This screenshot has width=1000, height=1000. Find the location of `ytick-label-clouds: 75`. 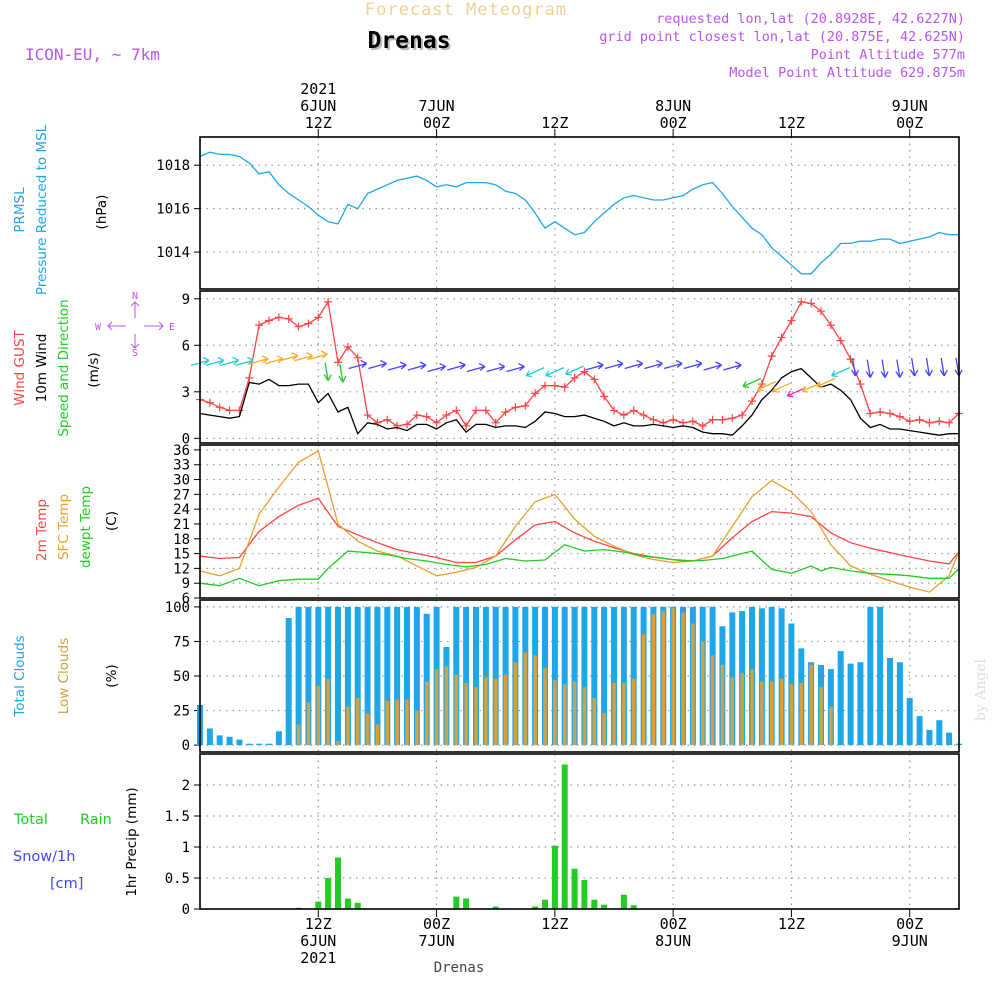

ytick-label-clouds: 75 is located at coordinates (181, 642).